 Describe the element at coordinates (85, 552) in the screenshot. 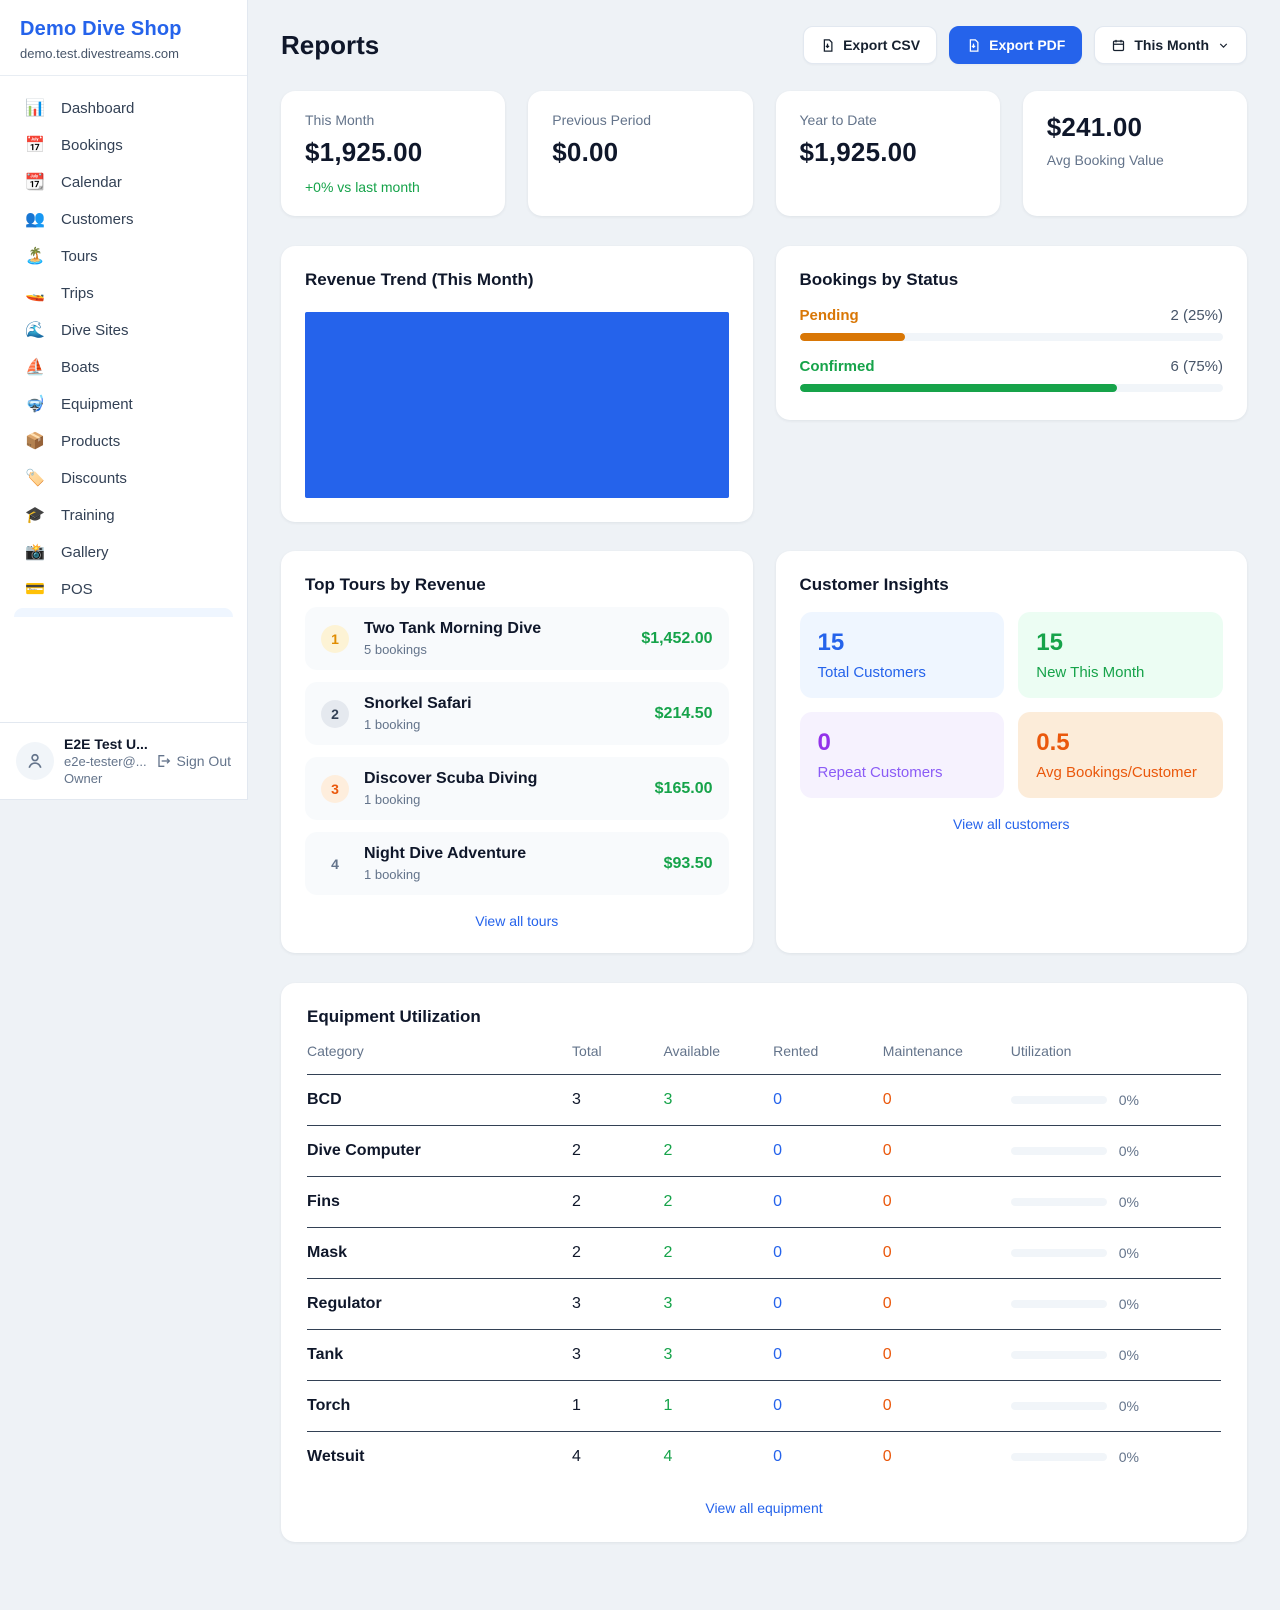

I see `sidebar-item-label: Gallery` at that location.